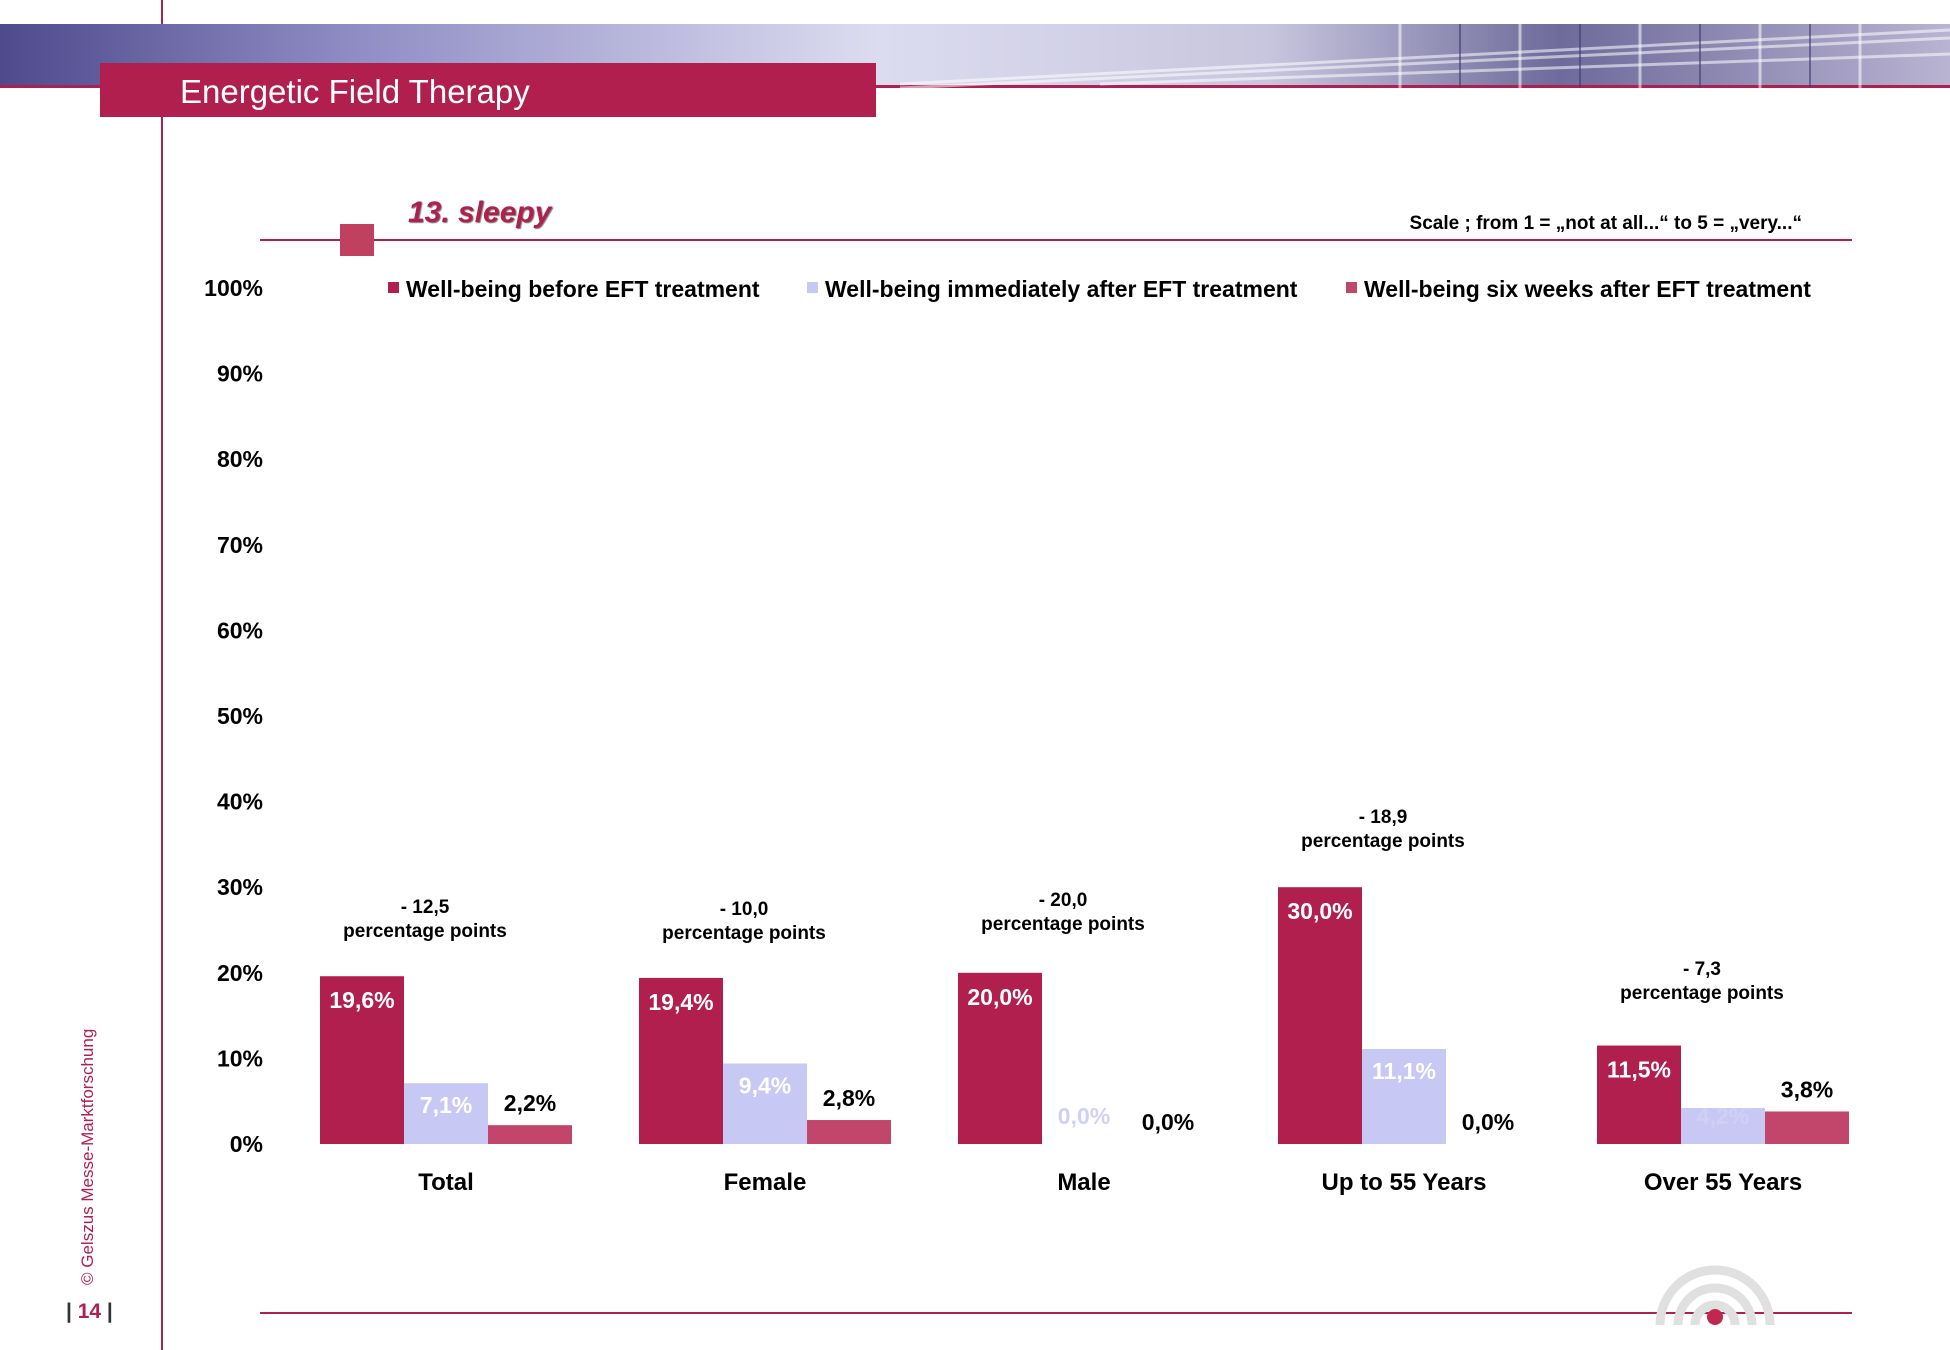  What do you see at coordinates (1063, 900) in the screenshot?
I see `difference-annotation-value: - 20,0` at bounding box center [1063, 900].